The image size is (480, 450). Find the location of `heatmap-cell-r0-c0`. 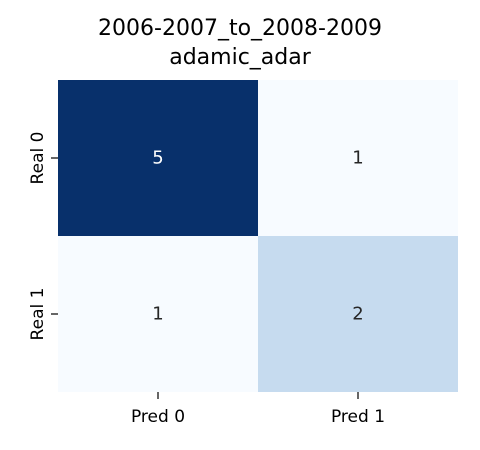

heatmap-cell-r0-c0 is located at coordinates (158, 158).